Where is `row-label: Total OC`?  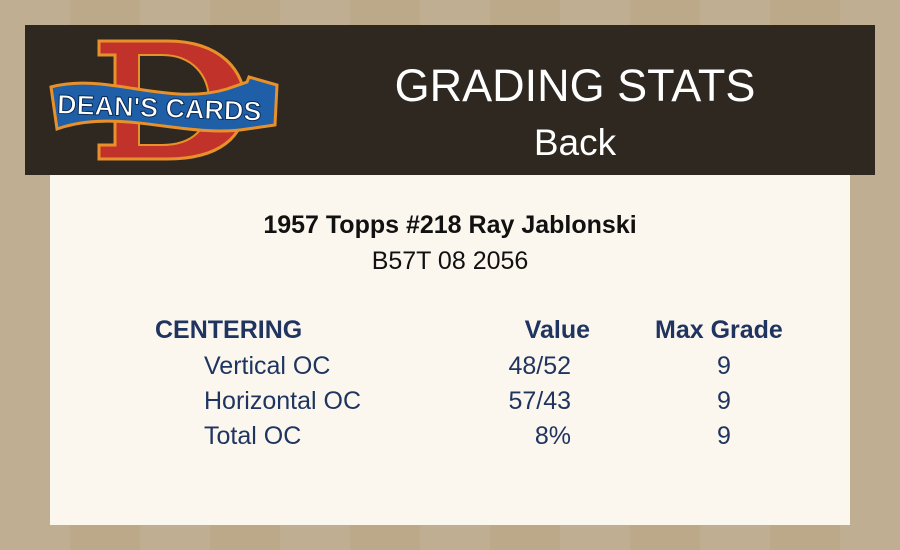
row-label: Total OC is located at coordinates (253, 436).